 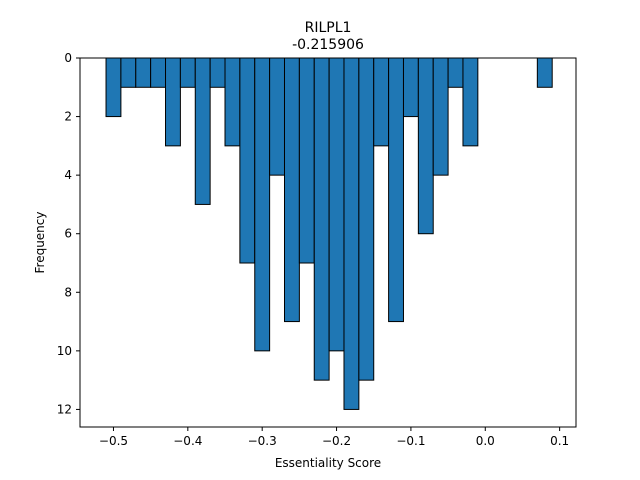 I want to click on y-axis-label: Frequency, so click(x=40, y=243).